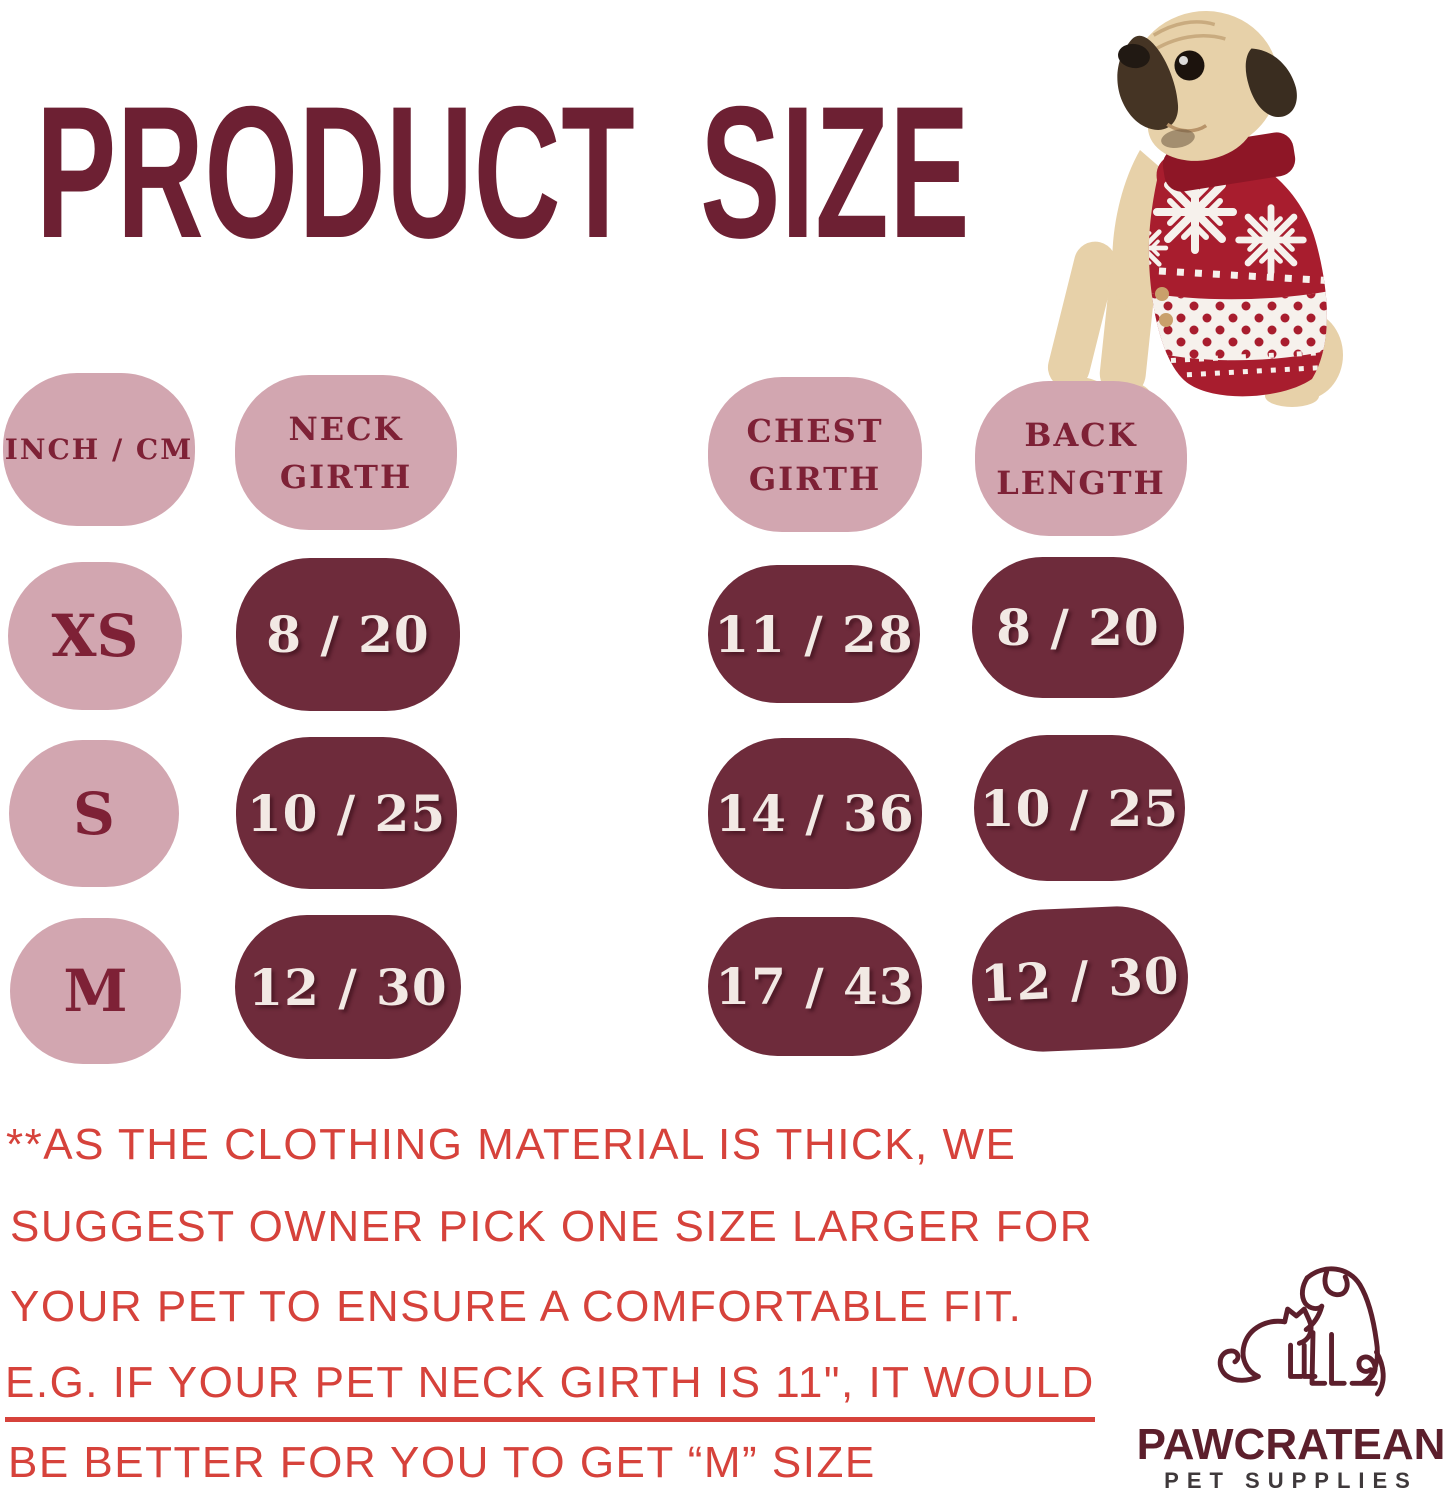 This screenshot has height=1494, width=1445. What do you see at coordinates (99, 449) in the screenshot?
I see `unit-header-pill: INCH / CM` at bounding box center [99, 449].